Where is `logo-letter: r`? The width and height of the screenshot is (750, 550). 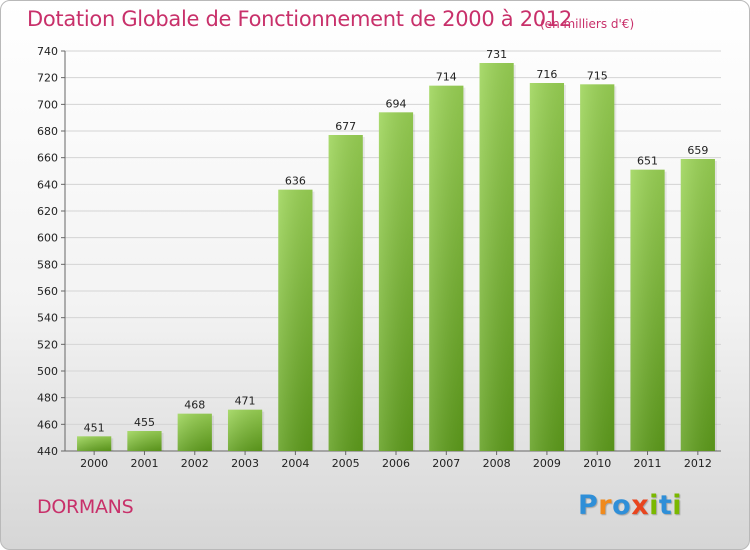
logo-letter: r is located at coordinates (605, 505).